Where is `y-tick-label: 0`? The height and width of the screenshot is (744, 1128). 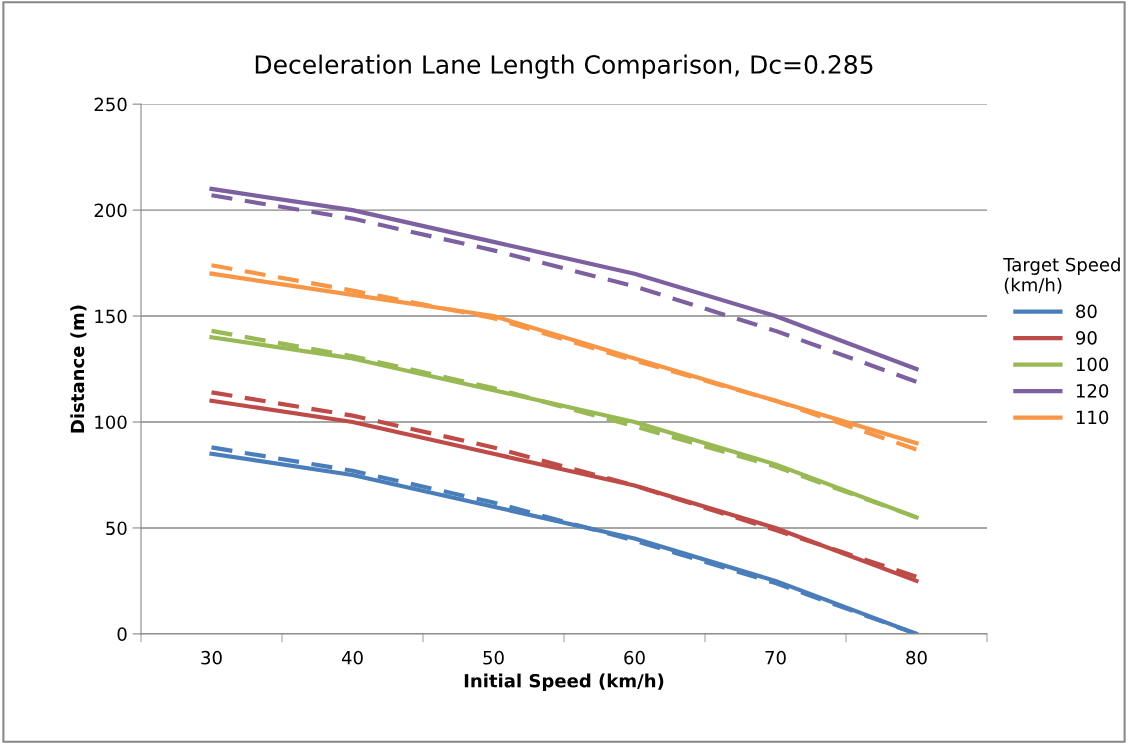
y-tick-label: 0 is located at coordinates (122, 634).